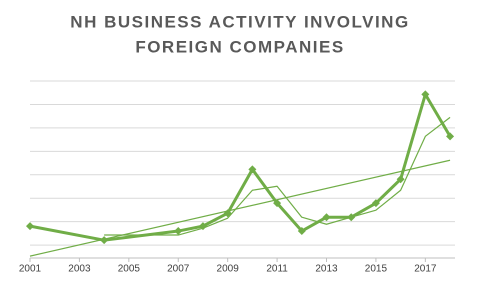  Describe the element at coordinates (228, 269) in the screenshot. I see `x-tick-label: 2009` at that location.